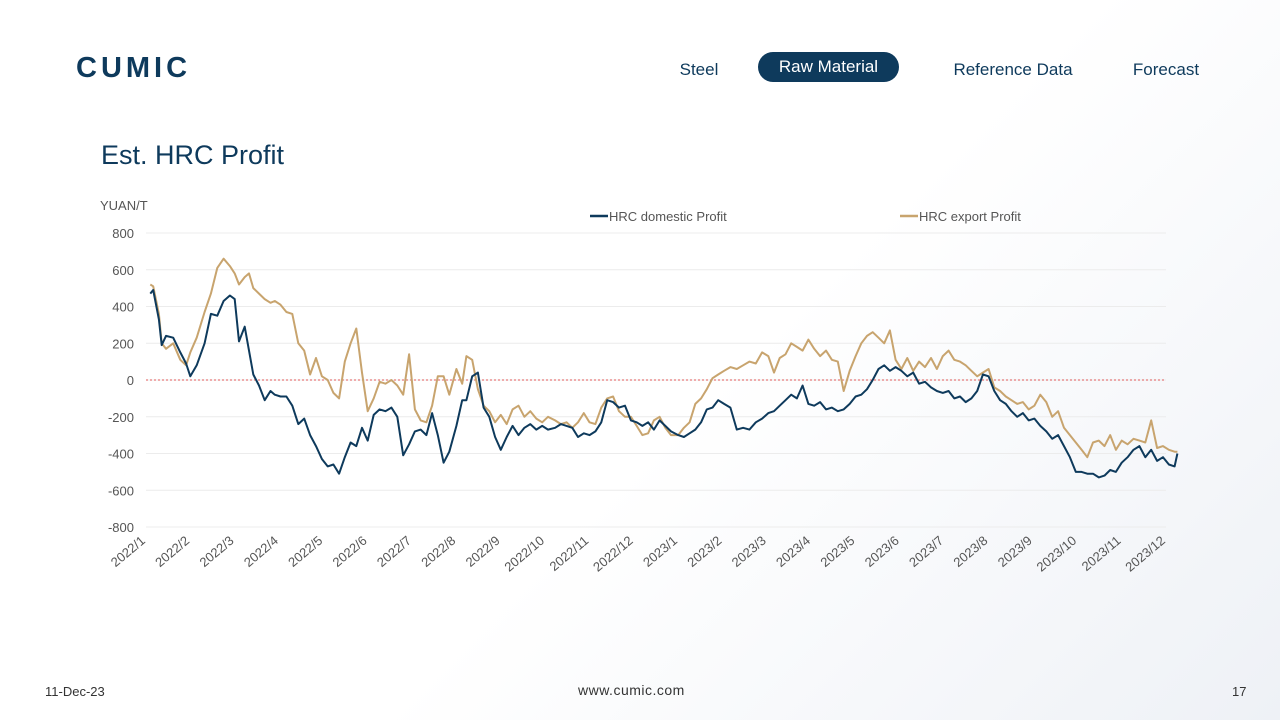  I want to click on y-tick-label: -600, so click(121, 490).